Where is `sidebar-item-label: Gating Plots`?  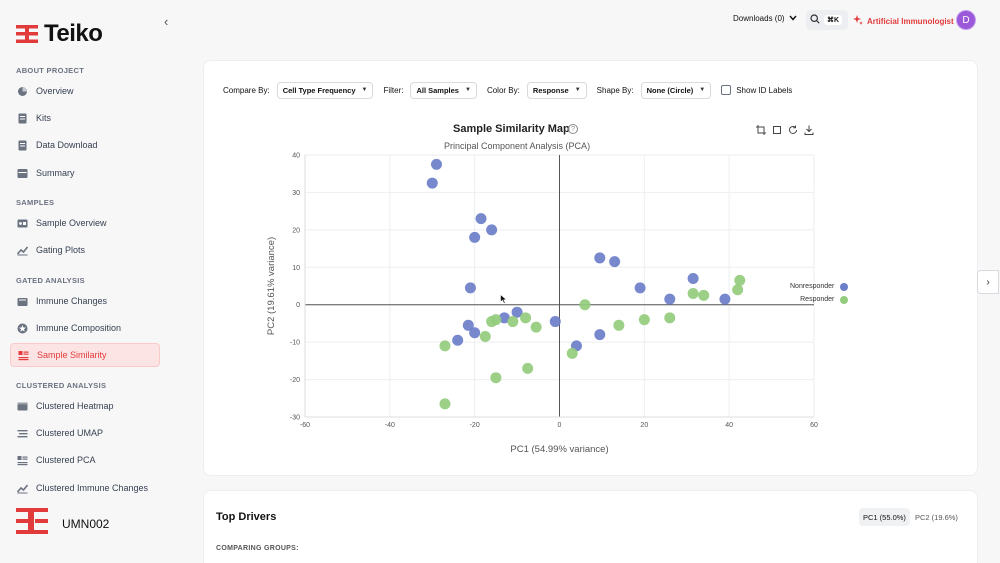 sidebar-item-label: Gating Plots is located at coordinates (61, 250).